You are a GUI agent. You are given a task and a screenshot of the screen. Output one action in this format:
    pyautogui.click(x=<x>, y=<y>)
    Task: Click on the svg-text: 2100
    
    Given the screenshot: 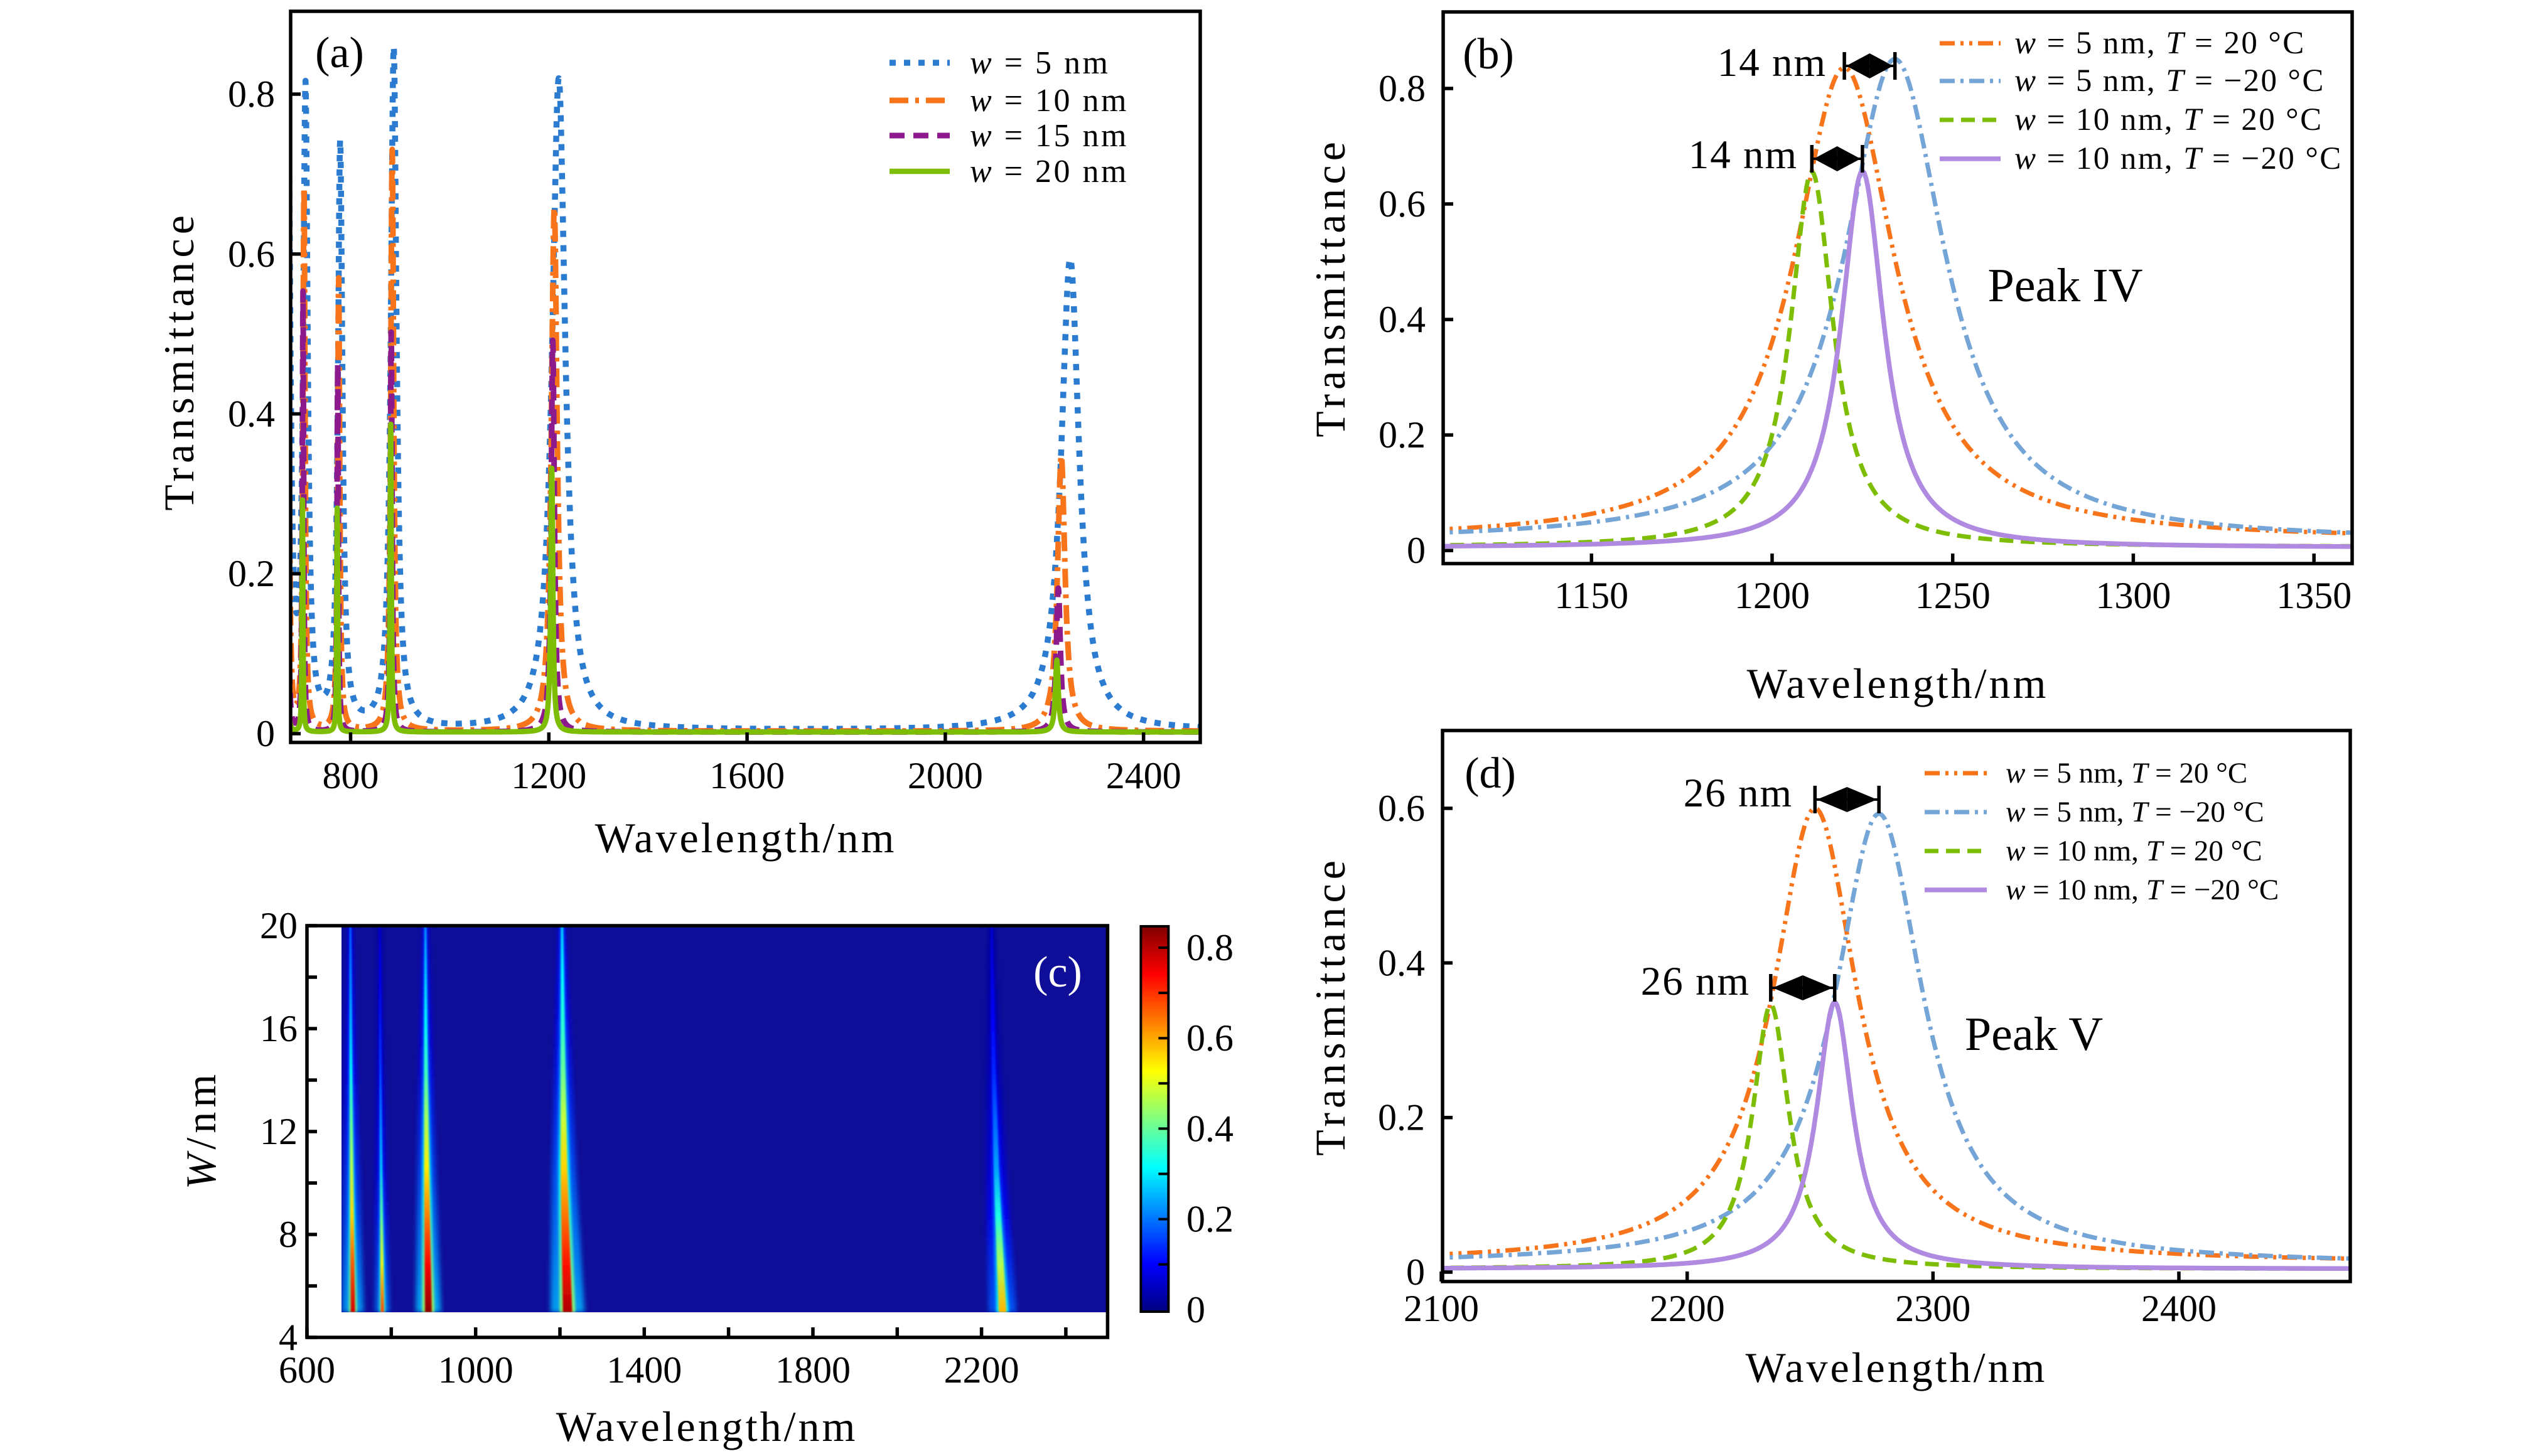 What is the action you would take?
    pyautogui.click(x=1442, y=1308)
    